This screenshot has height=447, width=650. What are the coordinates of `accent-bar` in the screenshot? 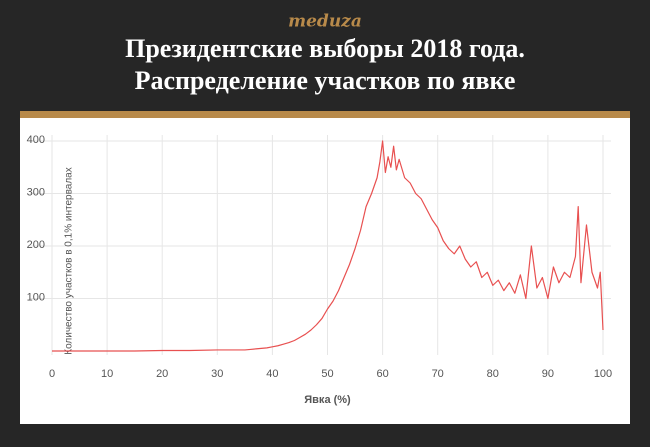 It's located at (325, 114).